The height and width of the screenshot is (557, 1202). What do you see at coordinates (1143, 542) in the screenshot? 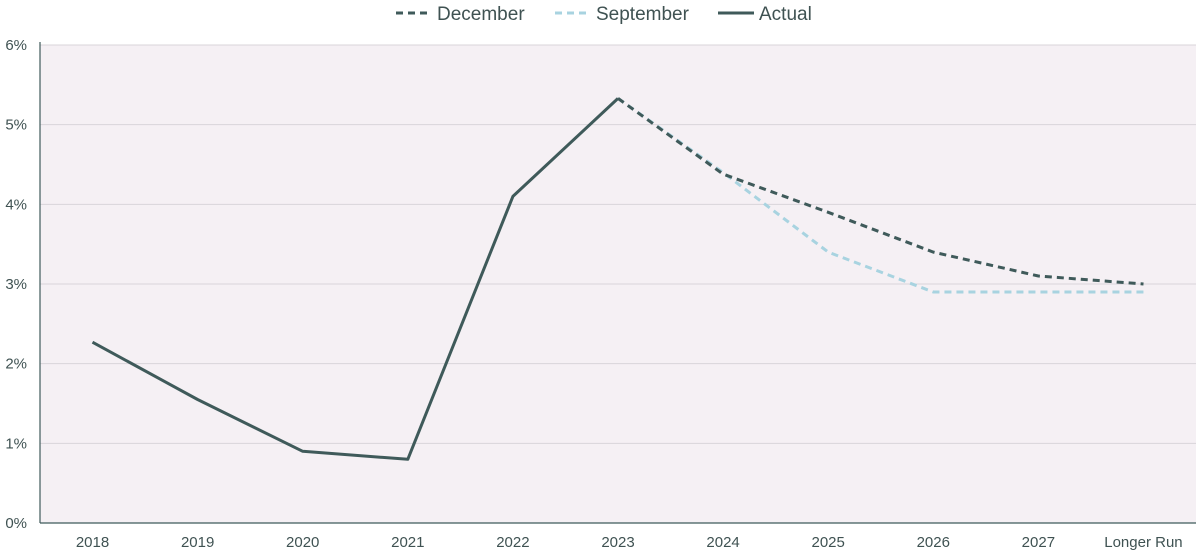
I see `x-tick-label: Longer Run` at bounding box center [1143, 542].